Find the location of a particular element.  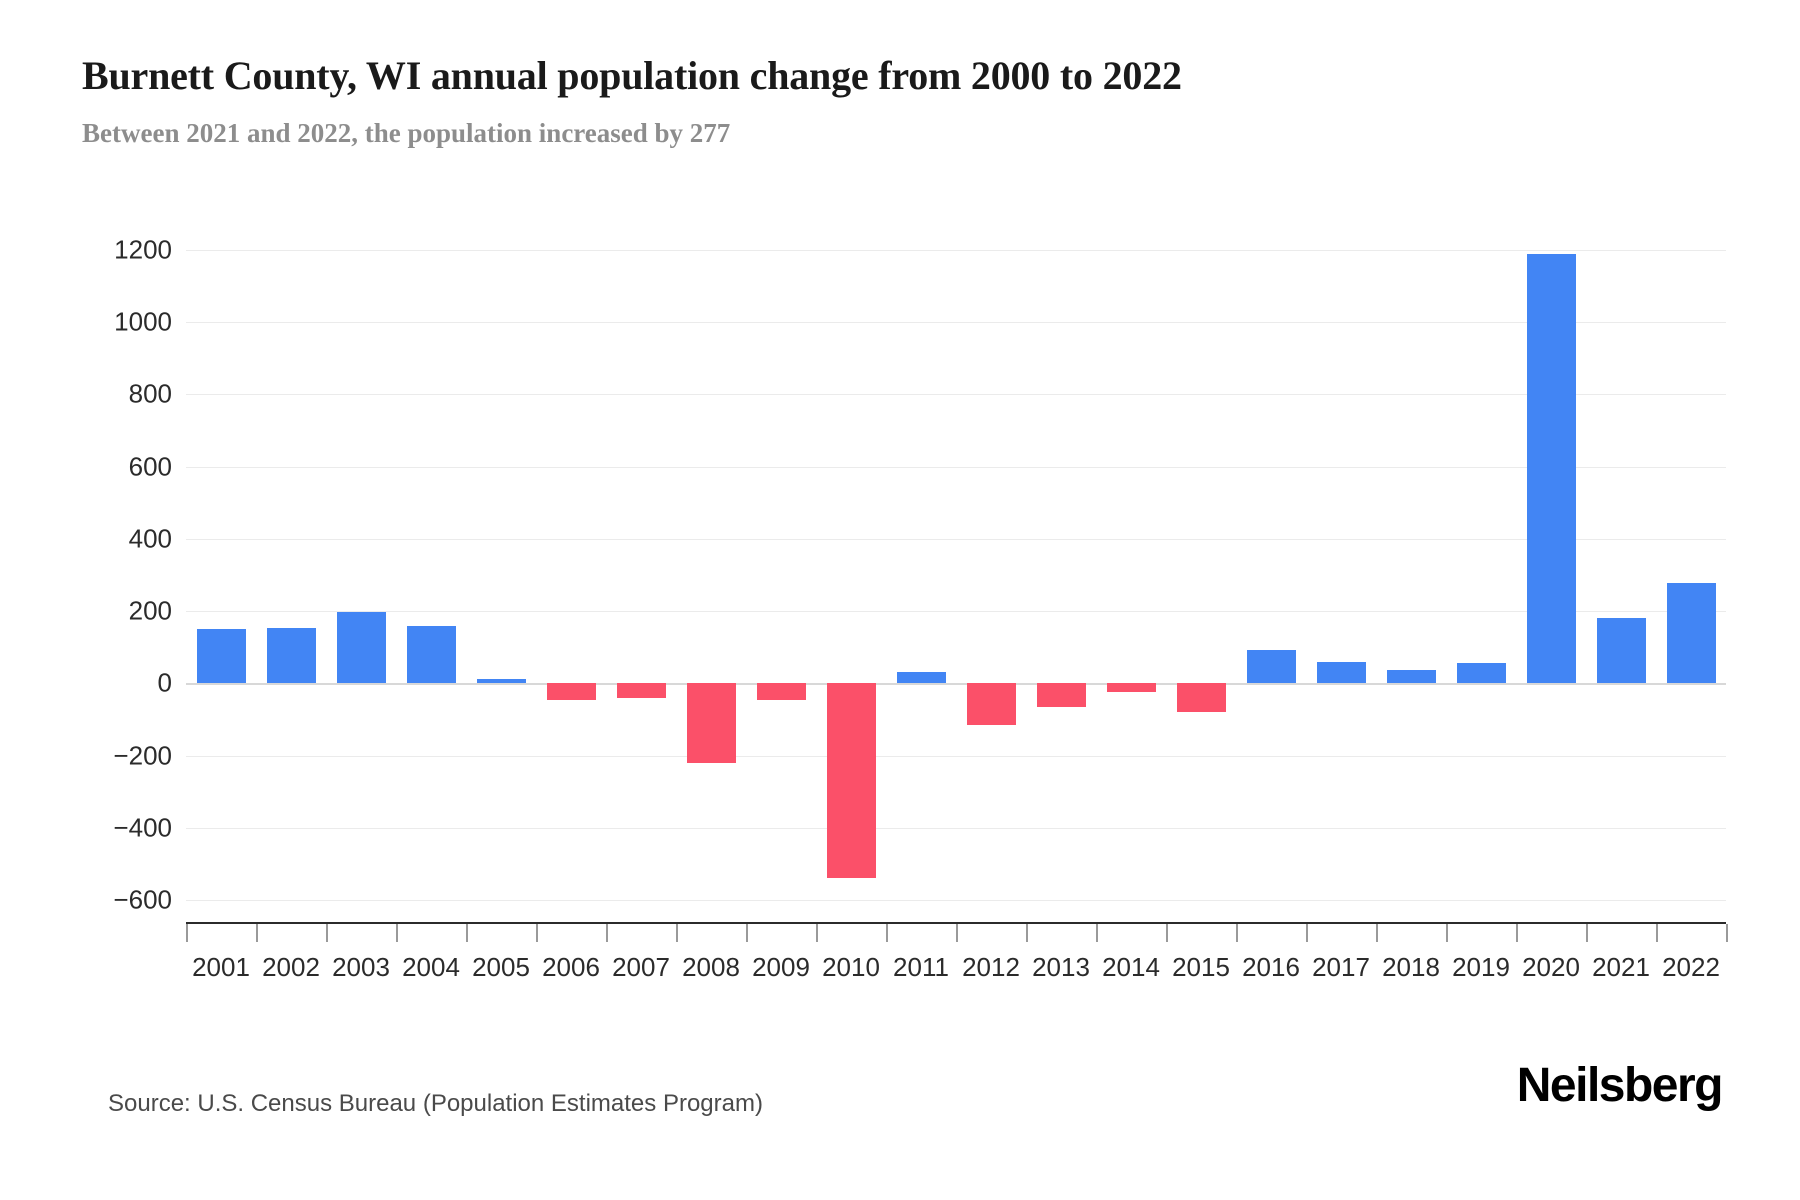

y-axis-tick-label: 200 is located at coordinates (150, 610).